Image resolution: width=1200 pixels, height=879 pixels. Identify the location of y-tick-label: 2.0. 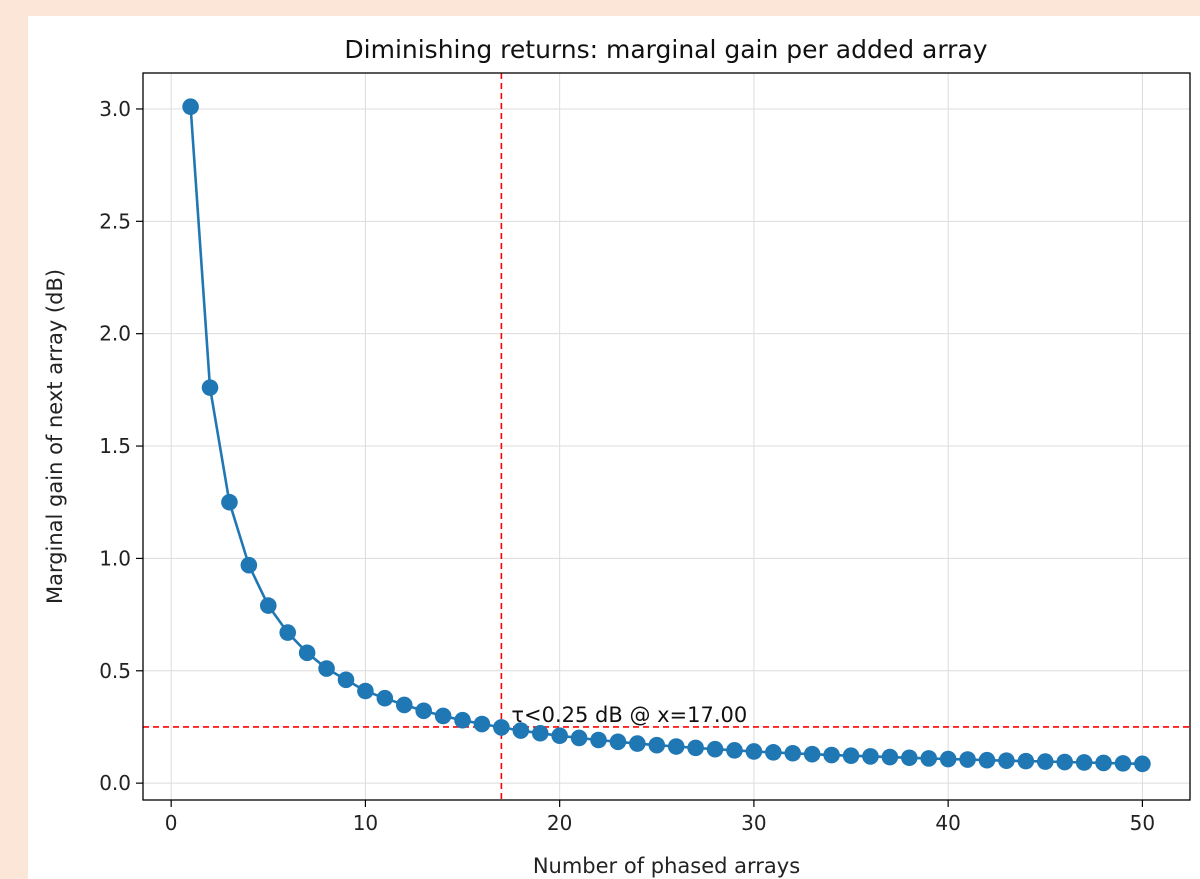
(115, 334).